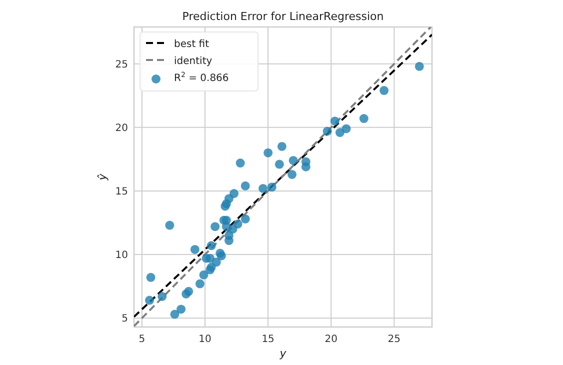 The height and width of the screenshot is (365, 563). Describe the element at coordinates (394, 339) in the screenshot. I see `x-tick-label: 25` at that location.